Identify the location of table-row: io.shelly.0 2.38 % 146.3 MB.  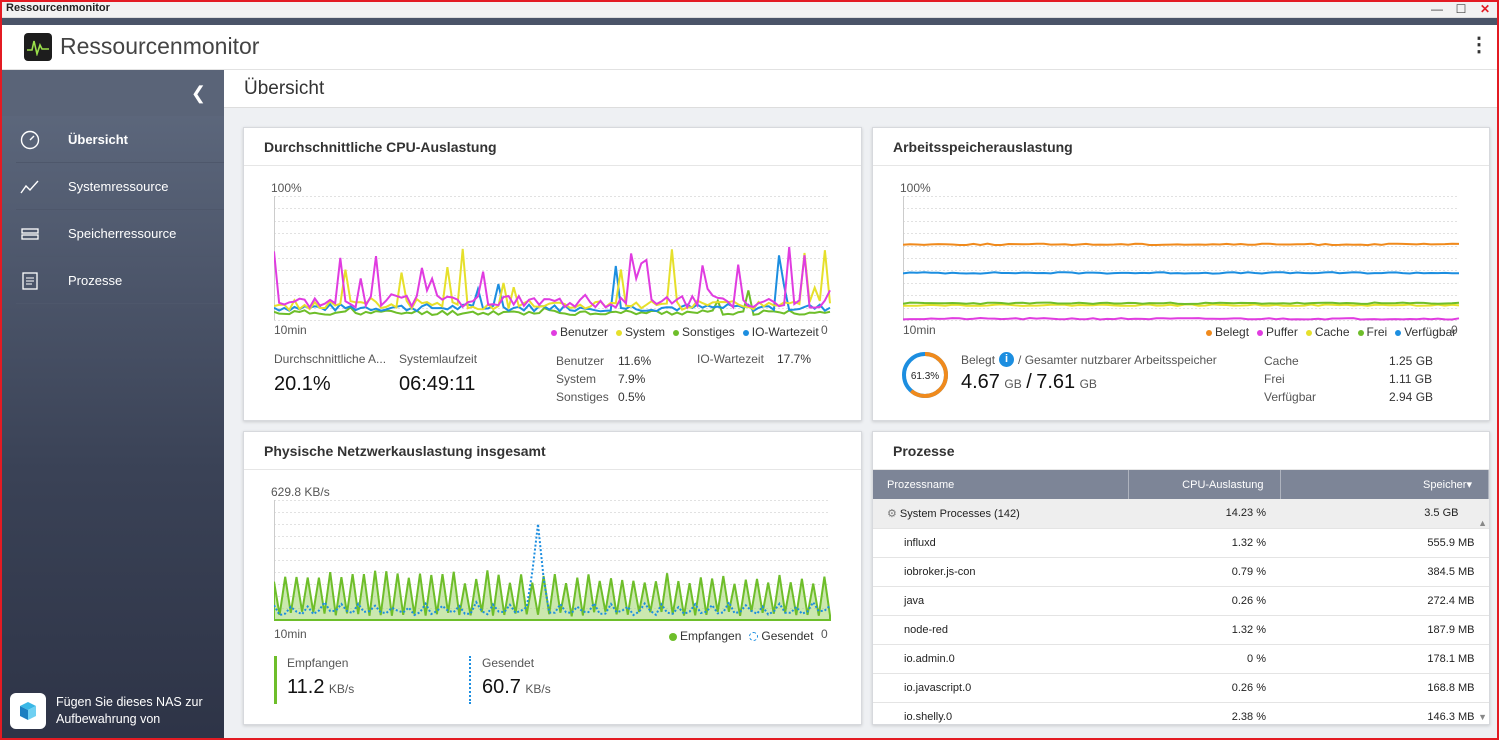
(1181, 713).